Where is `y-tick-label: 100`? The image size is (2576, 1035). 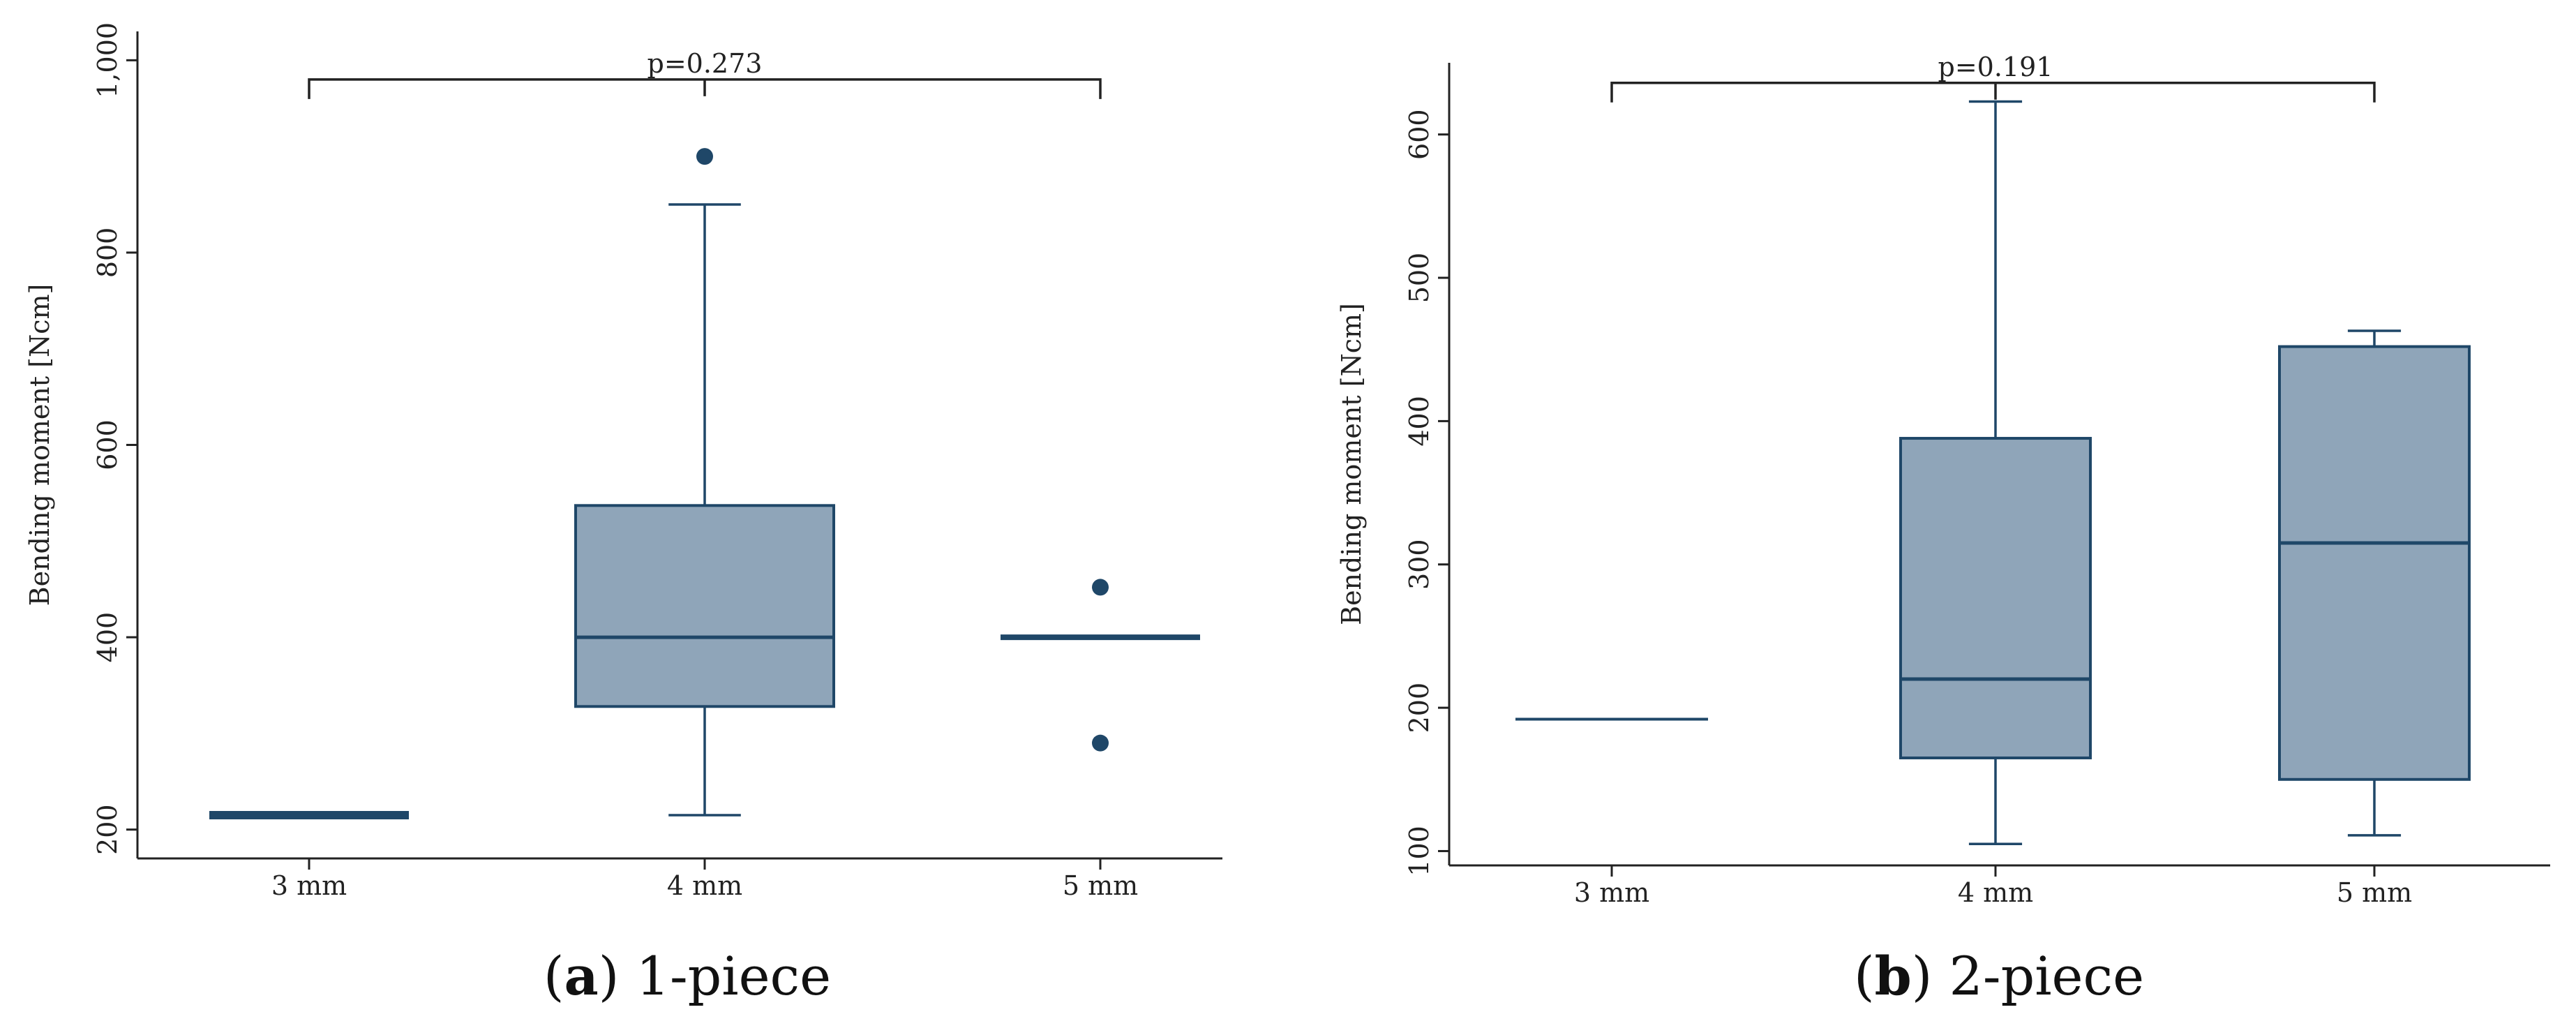 y-tick-label: 100 is located at coordinates (1419, 851).